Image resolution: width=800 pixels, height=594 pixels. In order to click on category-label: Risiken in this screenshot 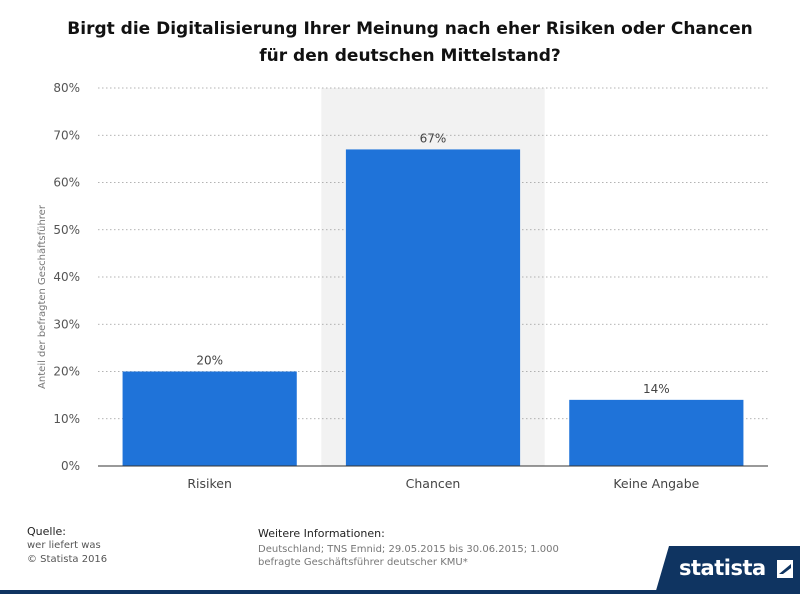, I will do `click(209, 483)`.